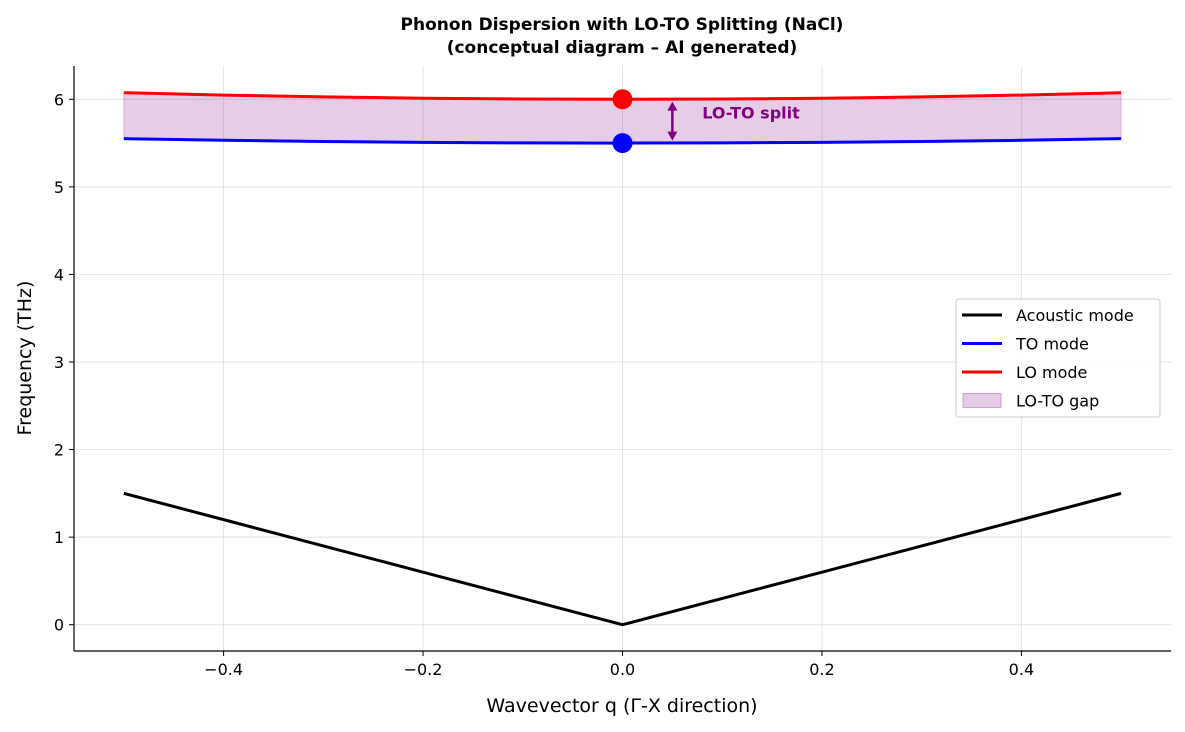 The width and height of the screenshot is (1185, 732). Describe the element at coordinates (59, 362) in the screenshot. I see `y-tick-label: 3` at that location.